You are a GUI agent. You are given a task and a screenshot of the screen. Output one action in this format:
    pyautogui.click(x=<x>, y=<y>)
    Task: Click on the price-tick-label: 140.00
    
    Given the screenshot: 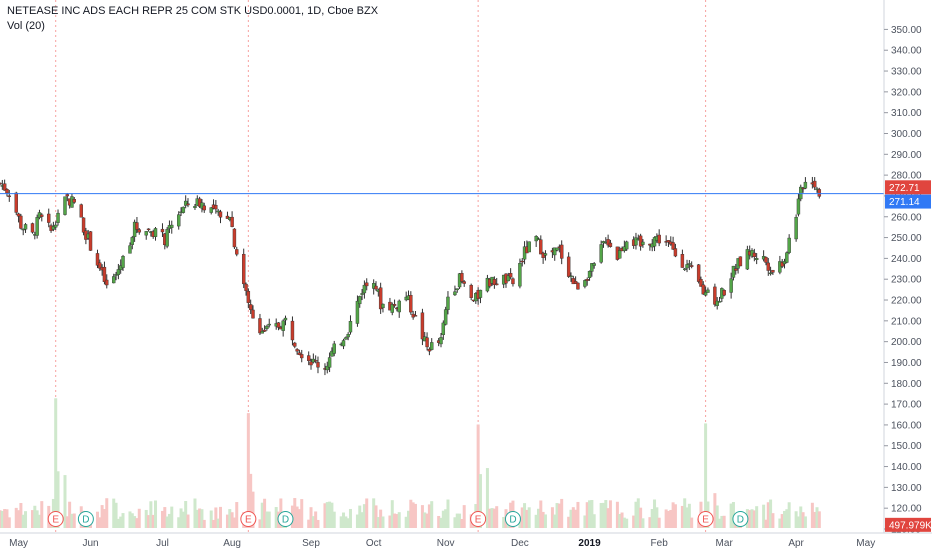 What is the action you would take?
    pyautogui.click(x=906, y=467)
    